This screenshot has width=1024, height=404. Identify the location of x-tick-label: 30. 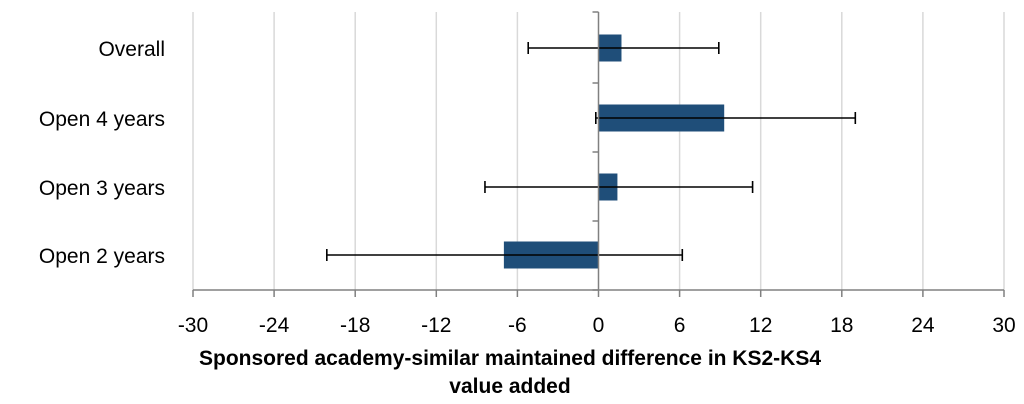
(1003, 325).